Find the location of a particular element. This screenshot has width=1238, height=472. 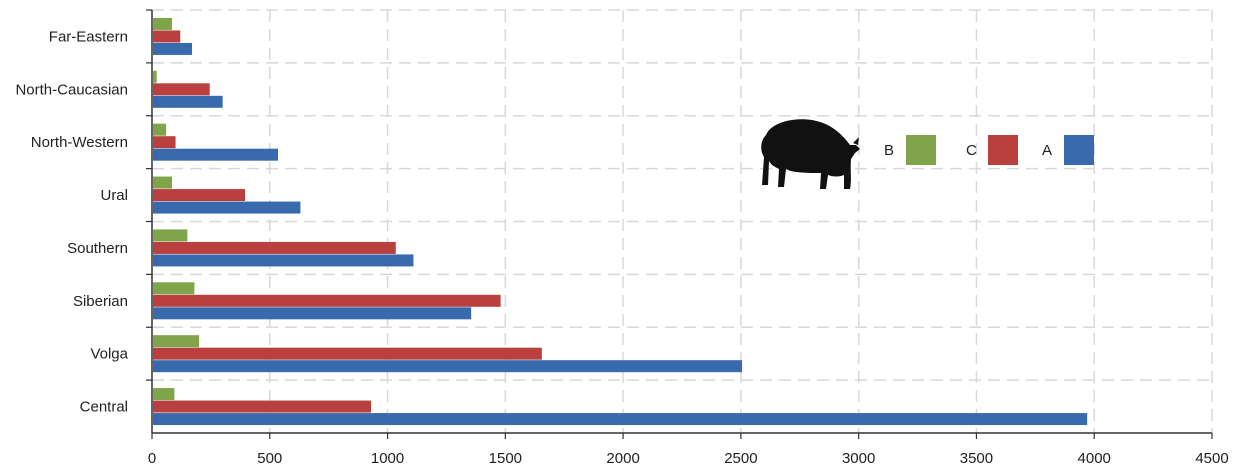

legend-swatch-a is located at coordinates (1079, 150).